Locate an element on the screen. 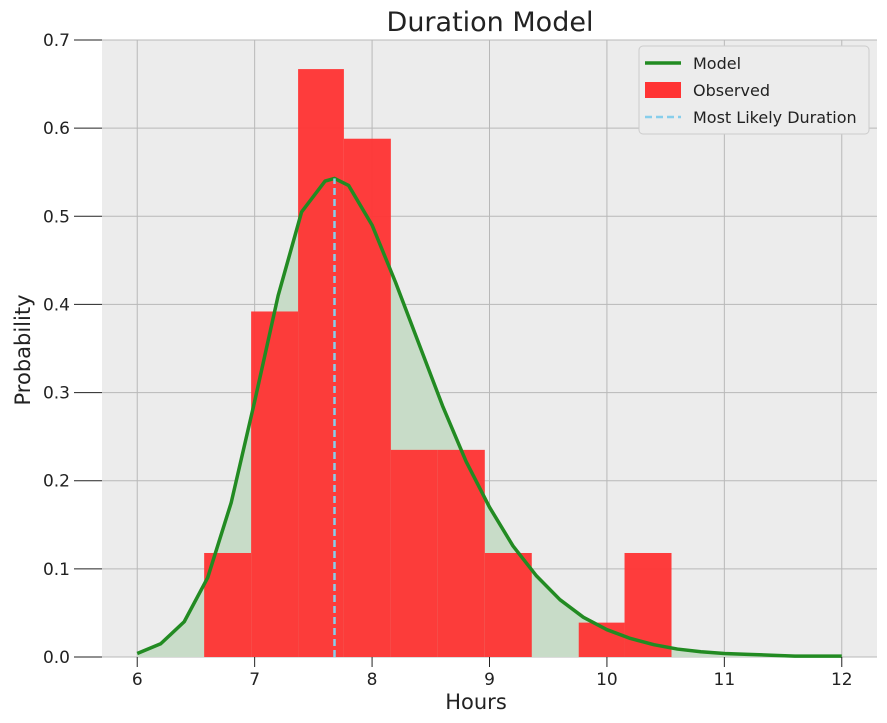 This screenshot has width=887, height=723. legend-box is located at coordinates (754, 90).